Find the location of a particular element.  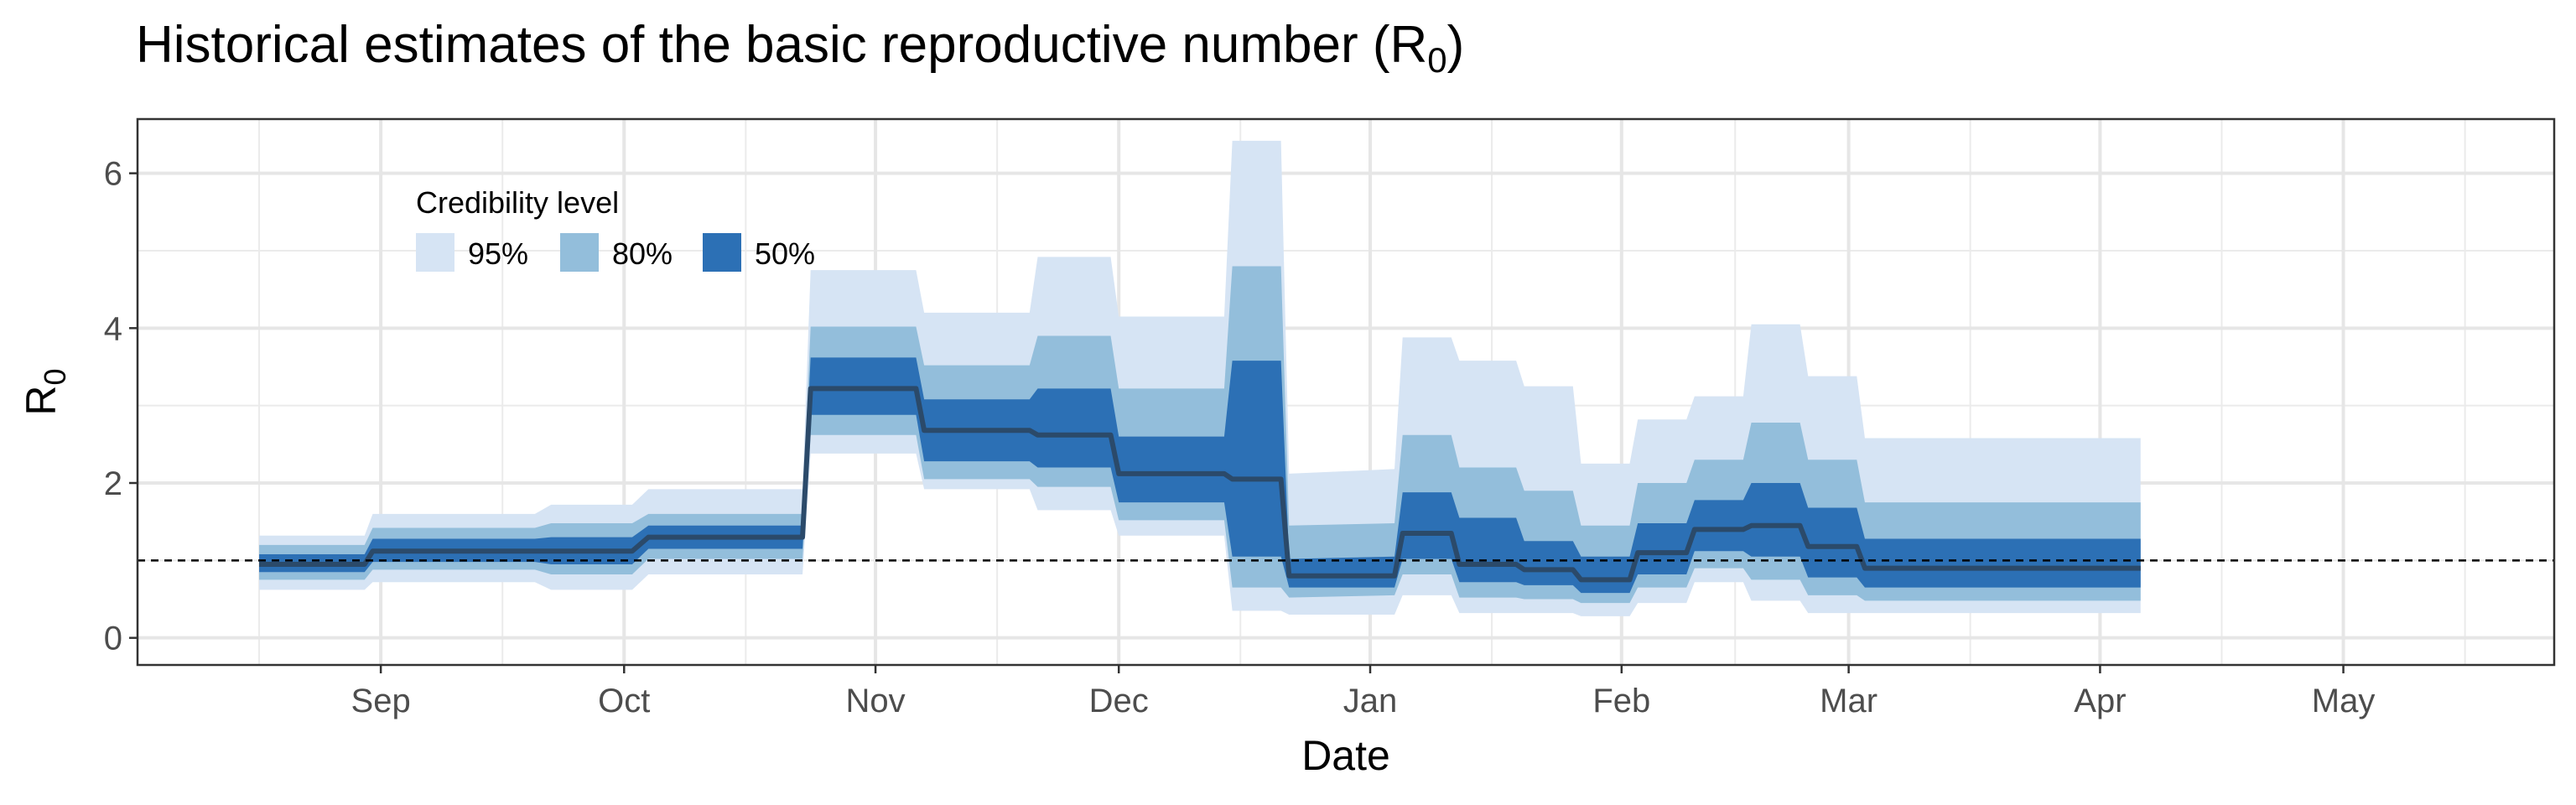

legend-label: 95% is located at coordinates (498, 253).